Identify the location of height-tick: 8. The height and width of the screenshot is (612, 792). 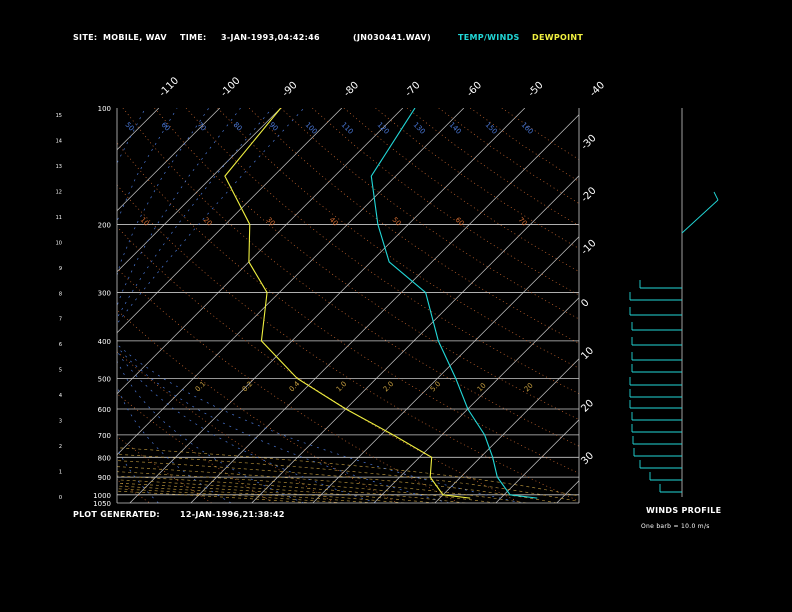
(60, 294).